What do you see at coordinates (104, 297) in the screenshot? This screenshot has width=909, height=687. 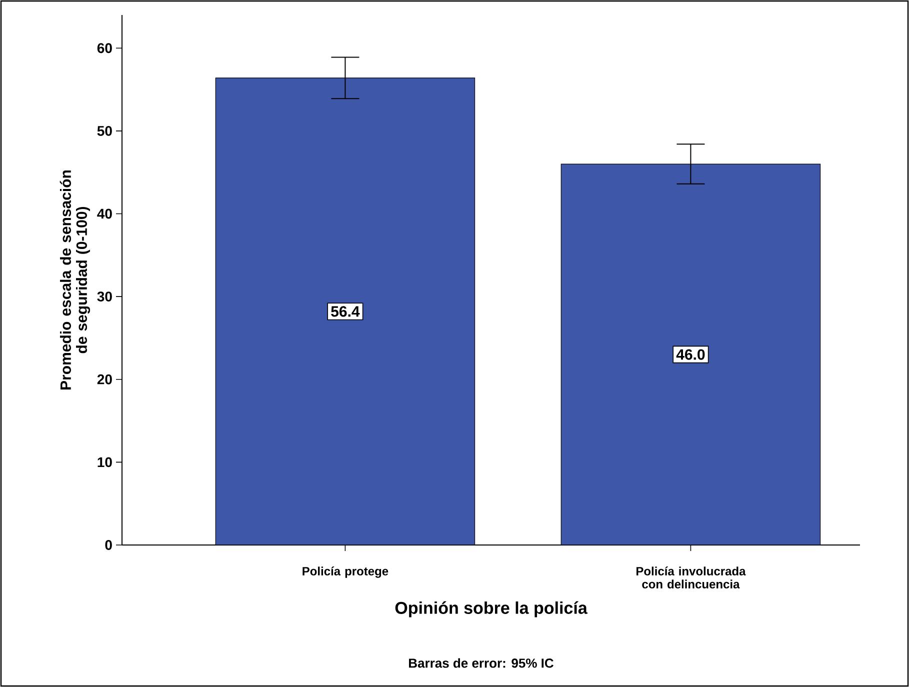 I see `y-tick-label: 30` at bounding box center [104, 297].